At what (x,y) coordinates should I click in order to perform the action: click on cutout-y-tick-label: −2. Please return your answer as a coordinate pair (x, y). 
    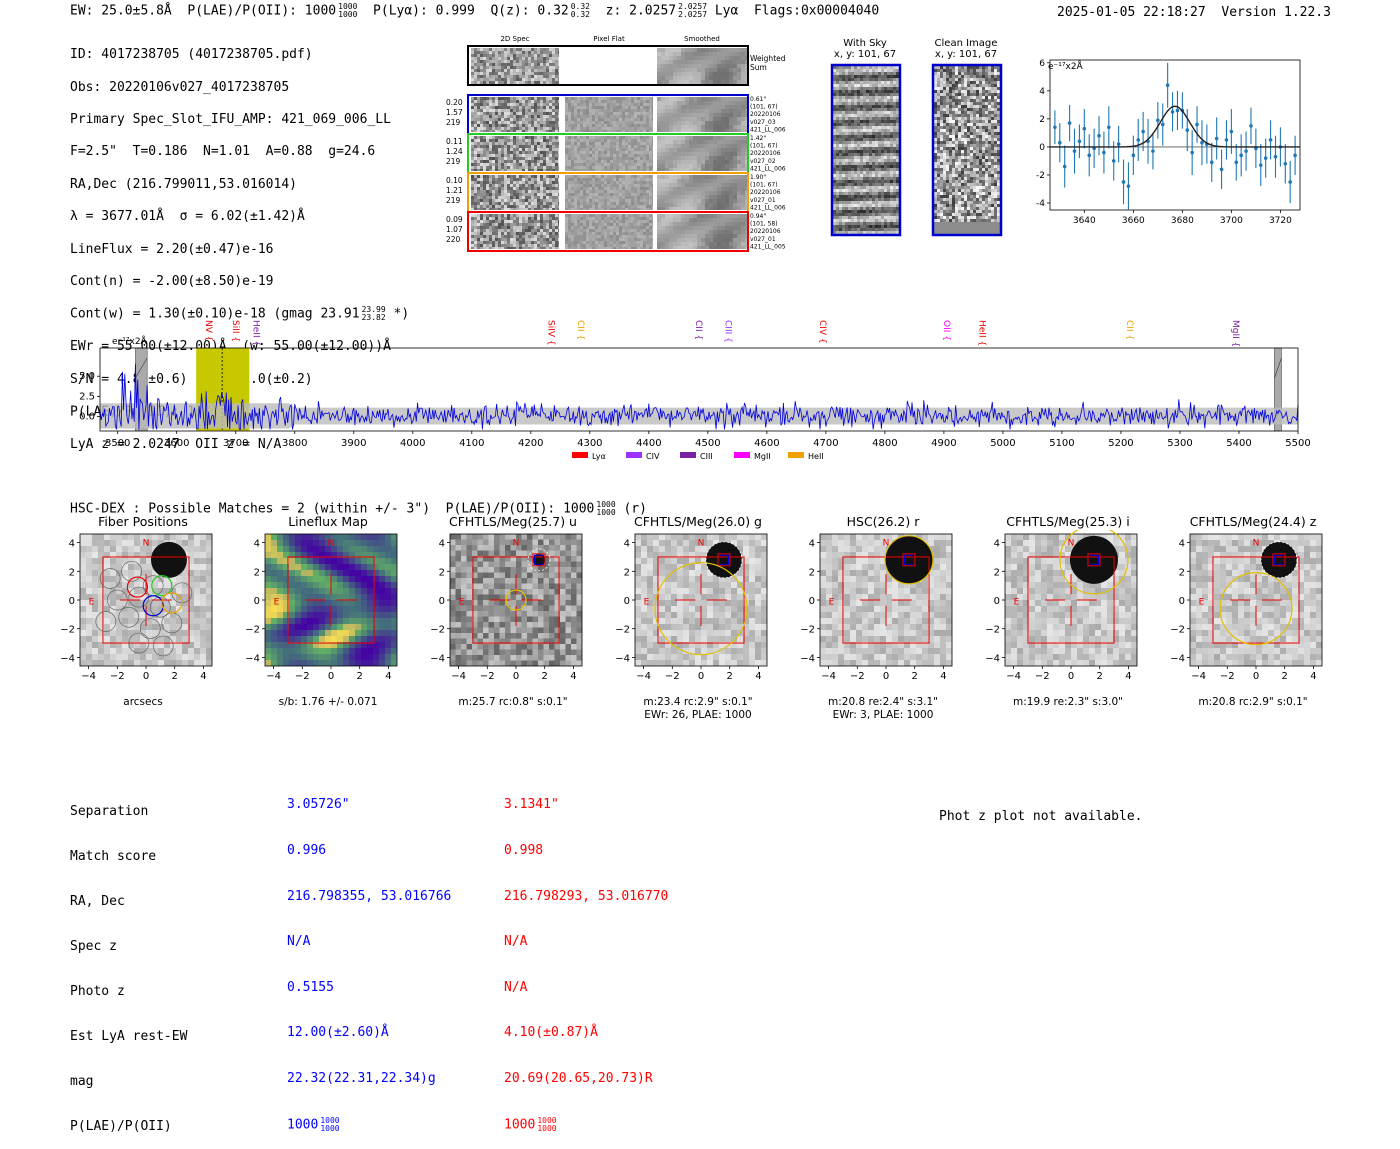
    Looking at the image, I should click on (1177, 630).